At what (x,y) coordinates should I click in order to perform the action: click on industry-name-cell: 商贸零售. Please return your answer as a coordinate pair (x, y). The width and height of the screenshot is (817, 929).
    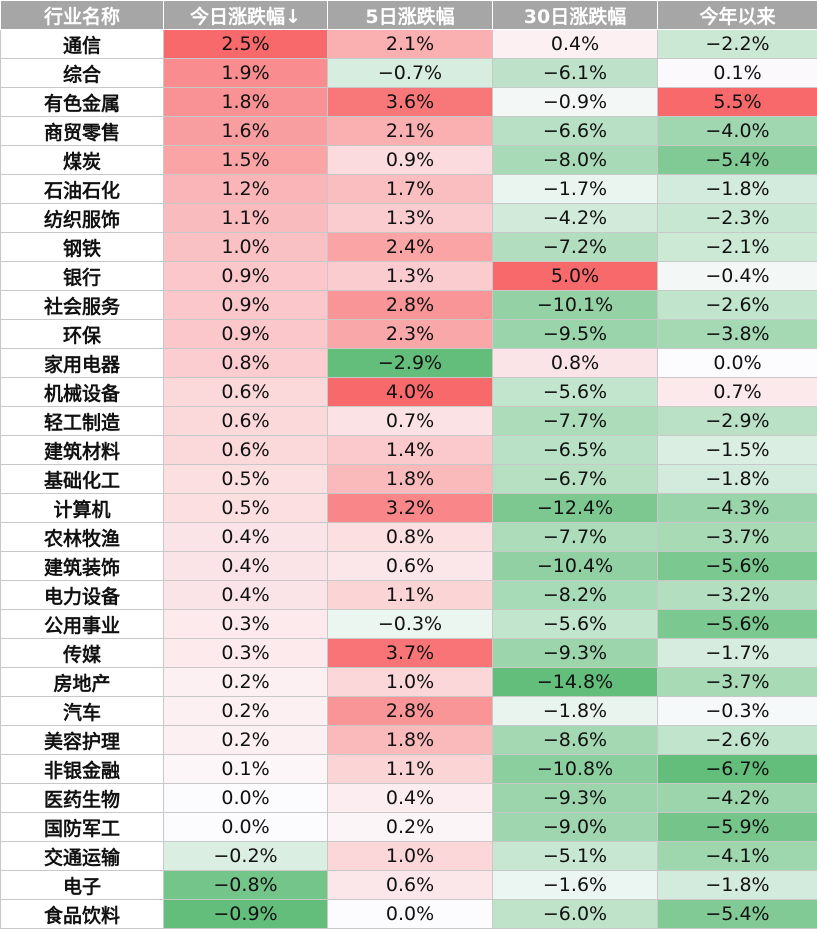
    Looking at the image, I should click on (82, 131).